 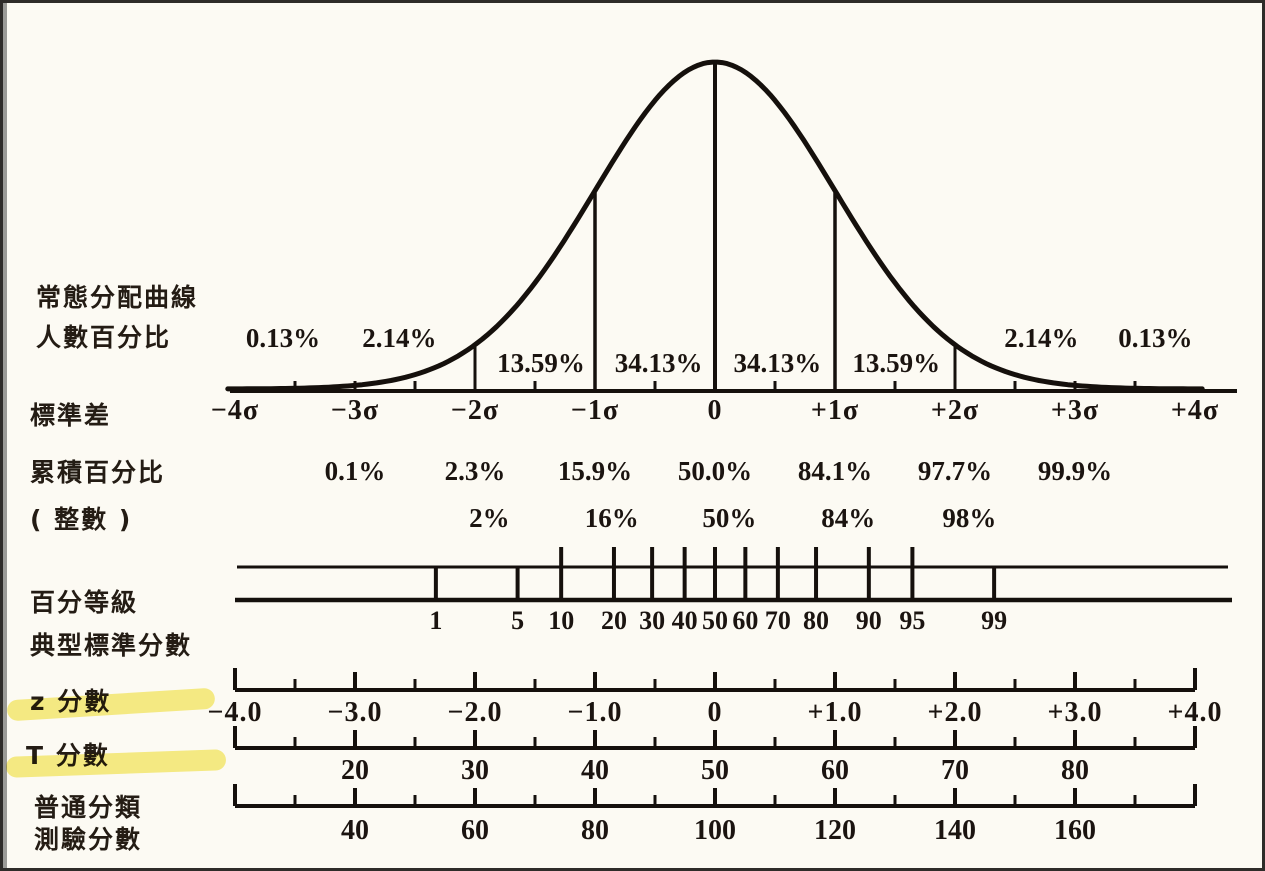 I want to click on cumulative-integer-label: 2%, so click(x=489, y=518).